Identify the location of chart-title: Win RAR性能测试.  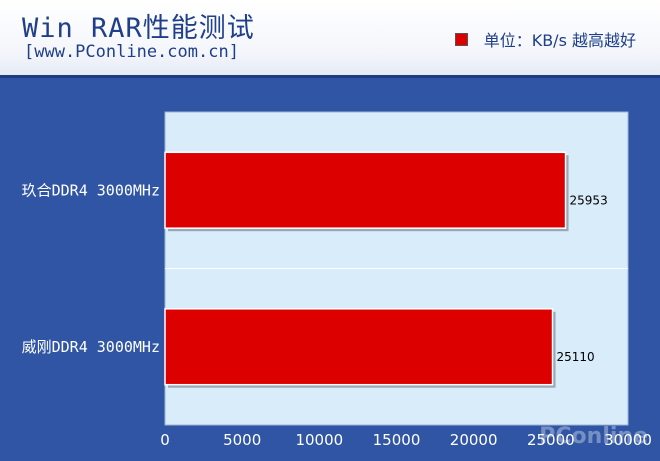
(138, 28).